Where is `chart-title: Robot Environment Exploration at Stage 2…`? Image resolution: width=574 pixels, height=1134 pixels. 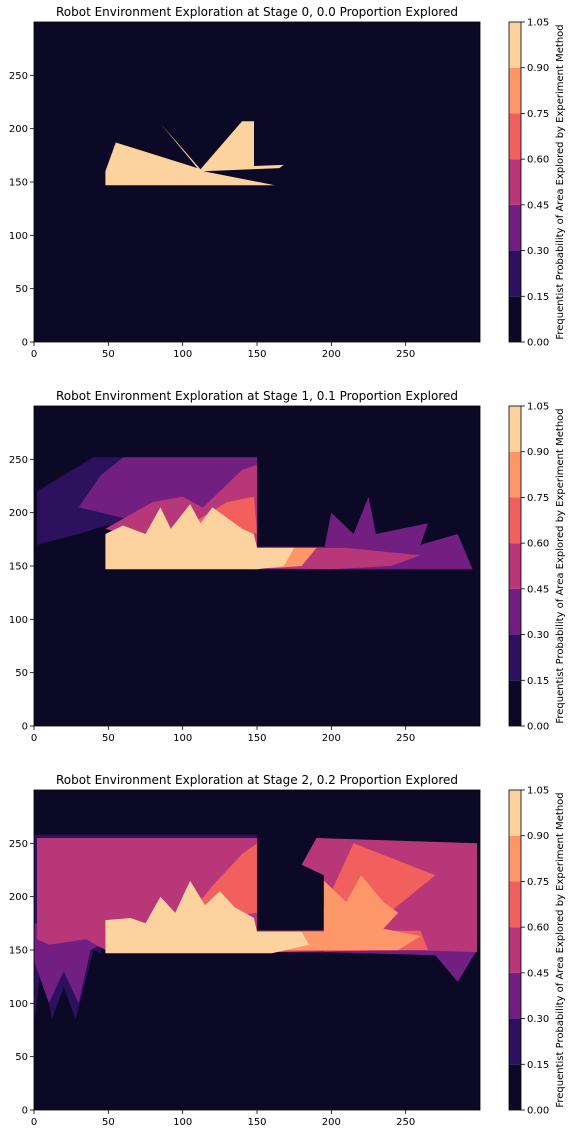 chart-title: Robot Environment Exploration at Stage 2… is located at coordinates (257, 780).